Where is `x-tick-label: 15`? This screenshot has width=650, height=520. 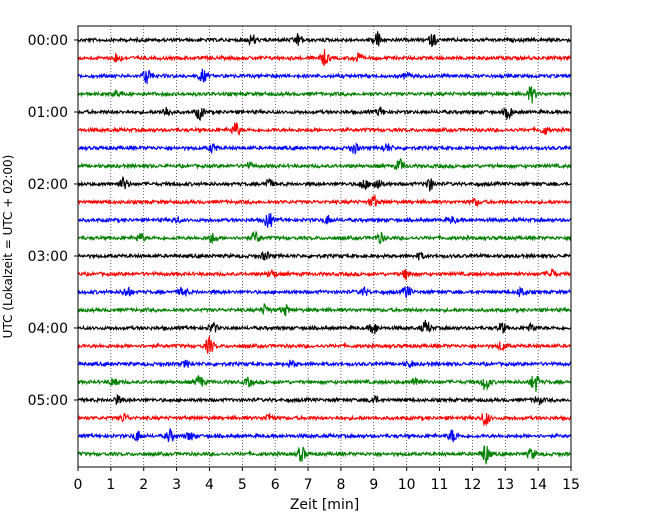
x-tick-label: 15 is located at coordinates (571, 485).